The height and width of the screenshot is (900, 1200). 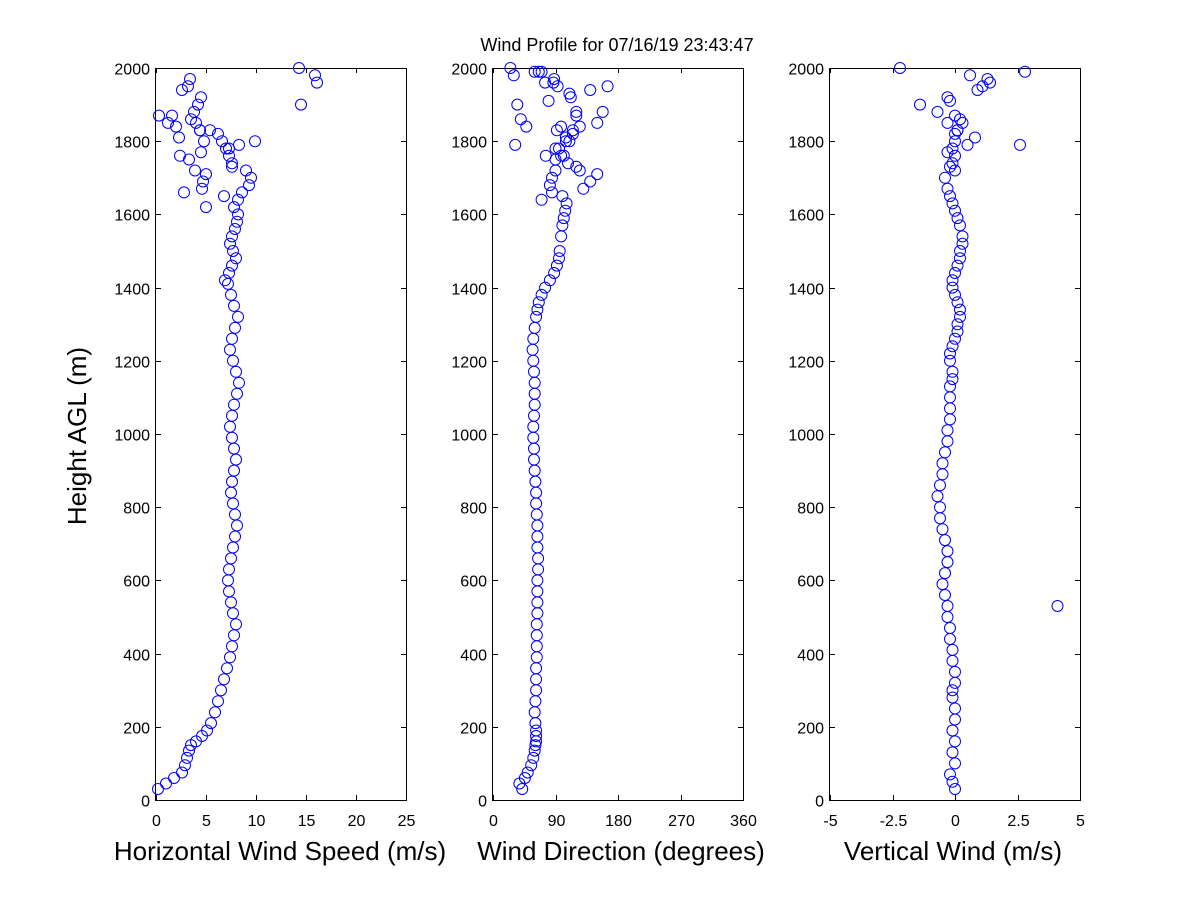 What do you see at coordinates (77, 436) in the screenshot?
I see `speed-y-axis-label: Height AGL (m)` at bounding box center [77, 436].